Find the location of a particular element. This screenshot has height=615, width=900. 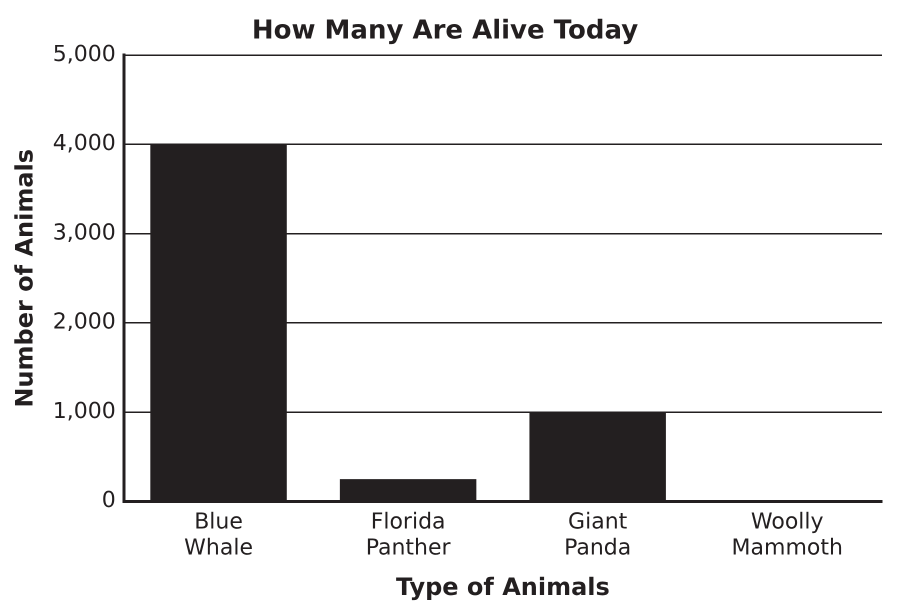

y-tick-label: 1,000 is located at coordinates (84, 411).